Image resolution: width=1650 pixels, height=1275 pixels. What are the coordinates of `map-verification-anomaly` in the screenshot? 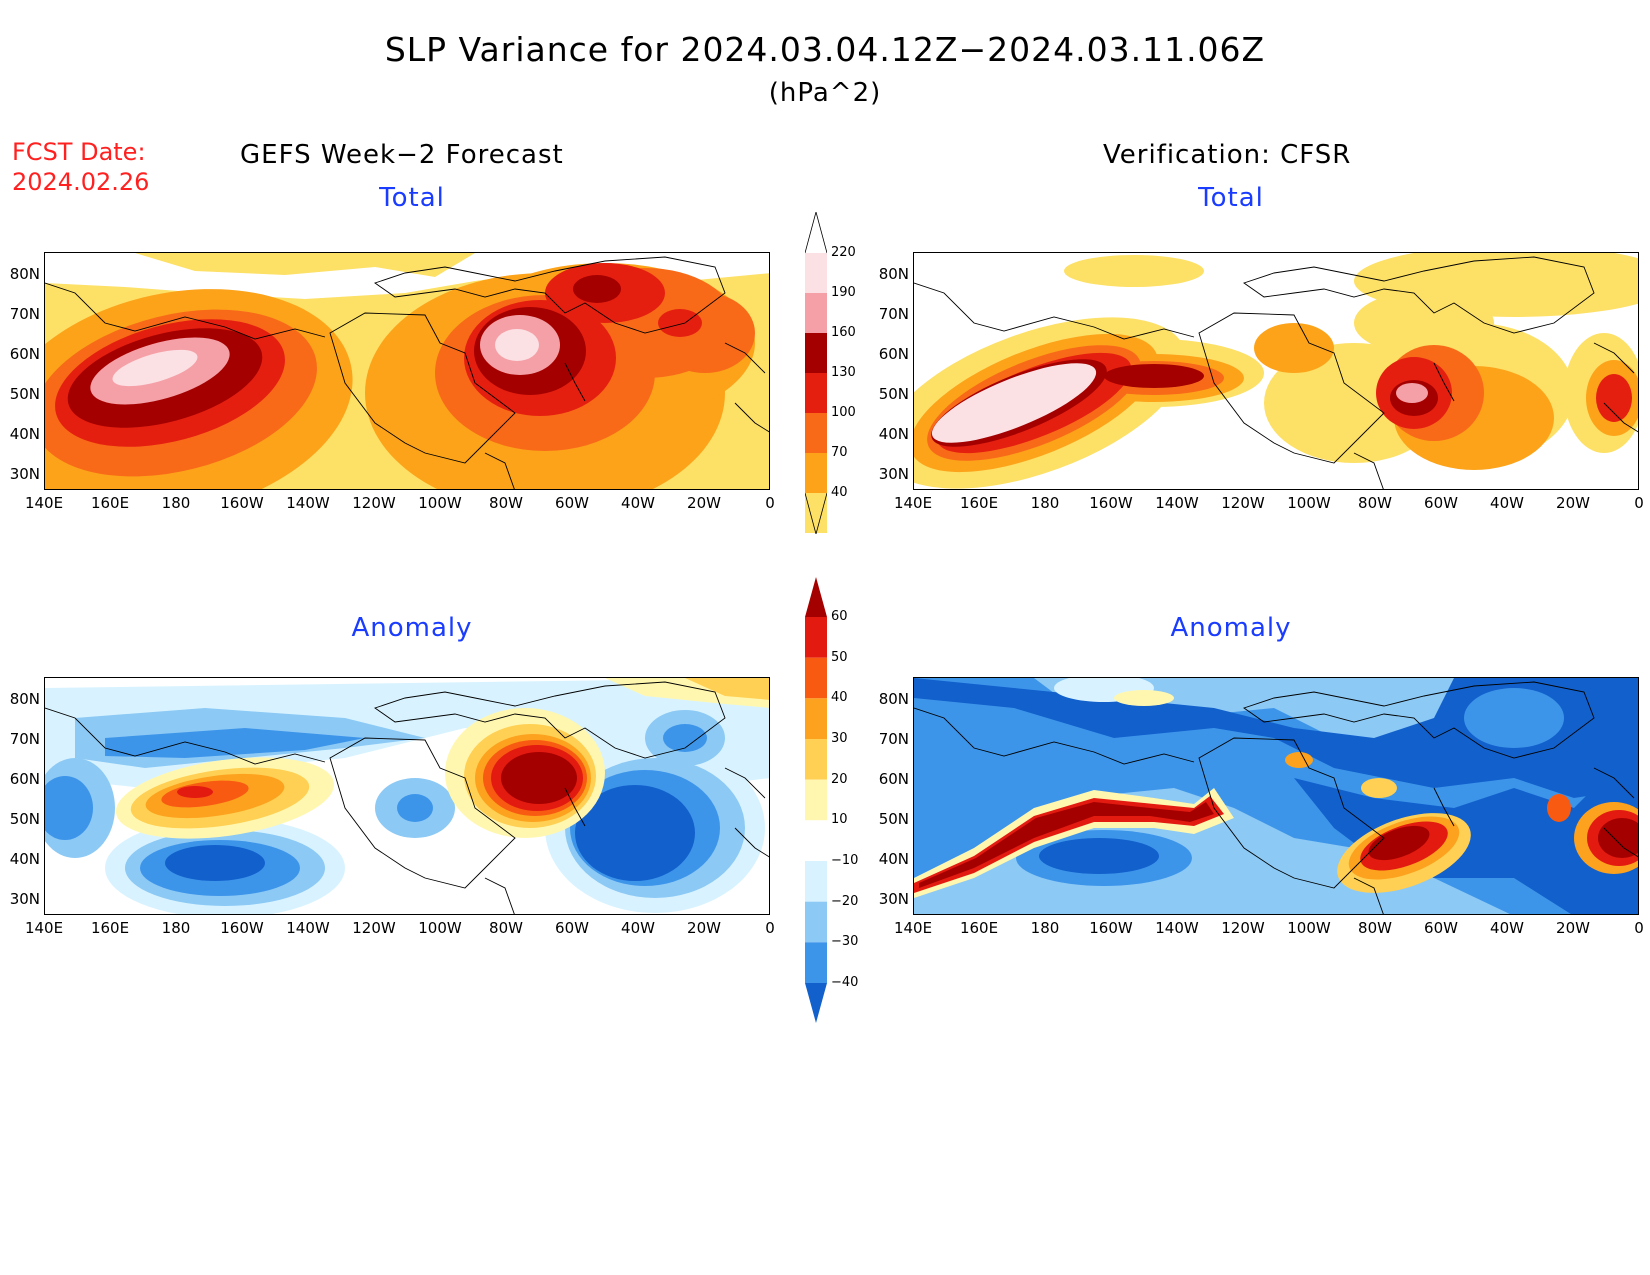 It's located at (1276, 796).